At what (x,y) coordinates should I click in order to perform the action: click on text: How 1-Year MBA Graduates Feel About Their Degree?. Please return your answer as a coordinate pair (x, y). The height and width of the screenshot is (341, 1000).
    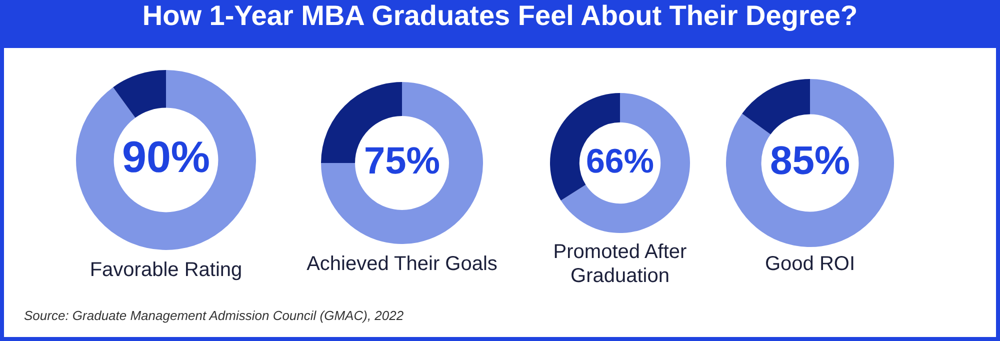
    Looking at the image, I should click on (500, 16).